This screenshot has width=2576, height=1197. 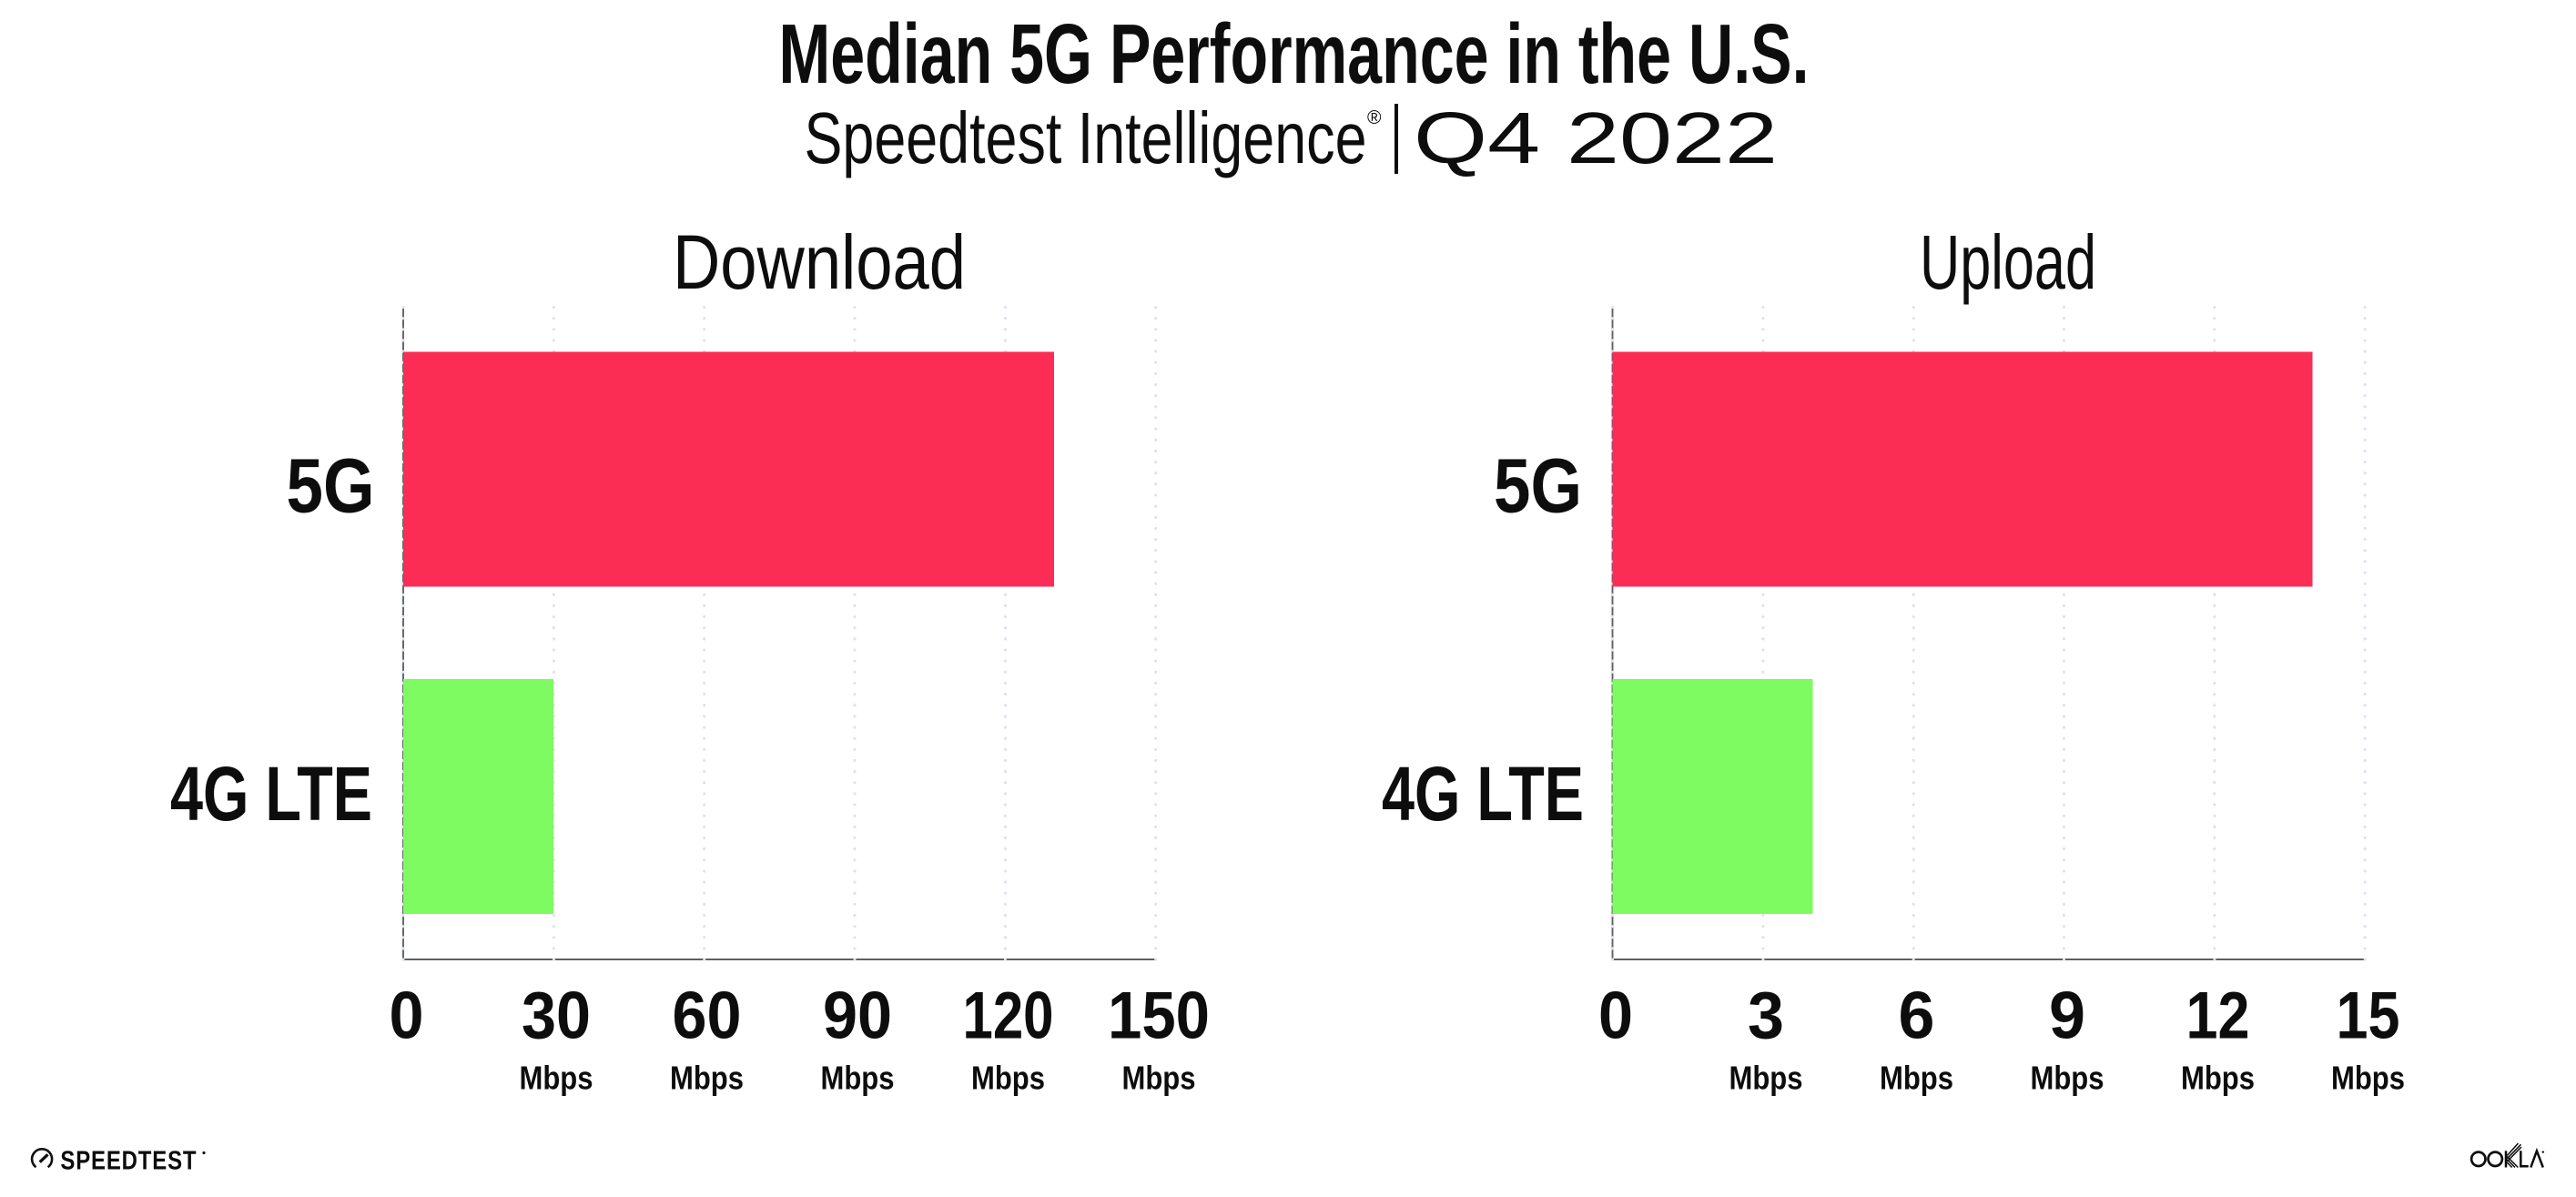 I want to click on svg-text:Median 5G Performance in the U: Median 5G Performance in the U.S., so click(x=1294, y=54).